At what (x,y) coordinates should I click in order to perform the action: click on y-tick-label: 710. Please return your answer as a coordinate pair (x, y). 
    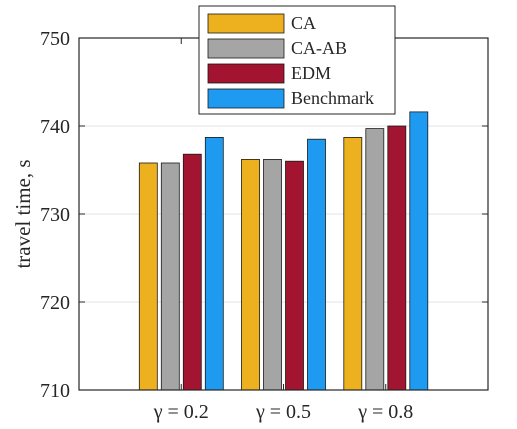
    Looking at the image, I should click on (55, 391).